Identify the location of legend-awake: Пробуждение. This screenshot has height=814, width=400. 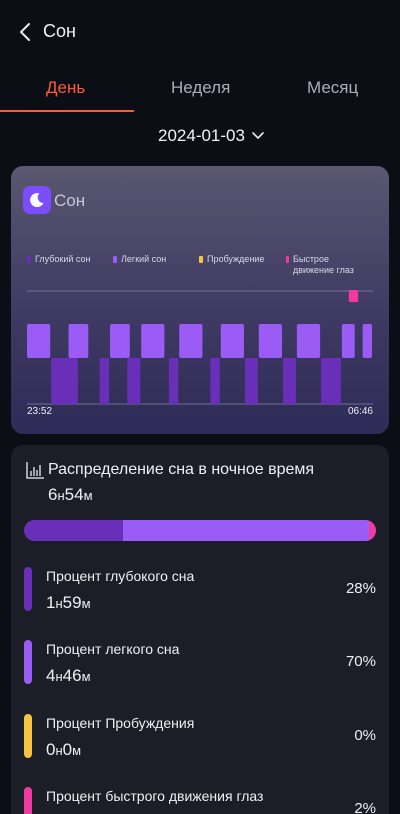
(231, 259).